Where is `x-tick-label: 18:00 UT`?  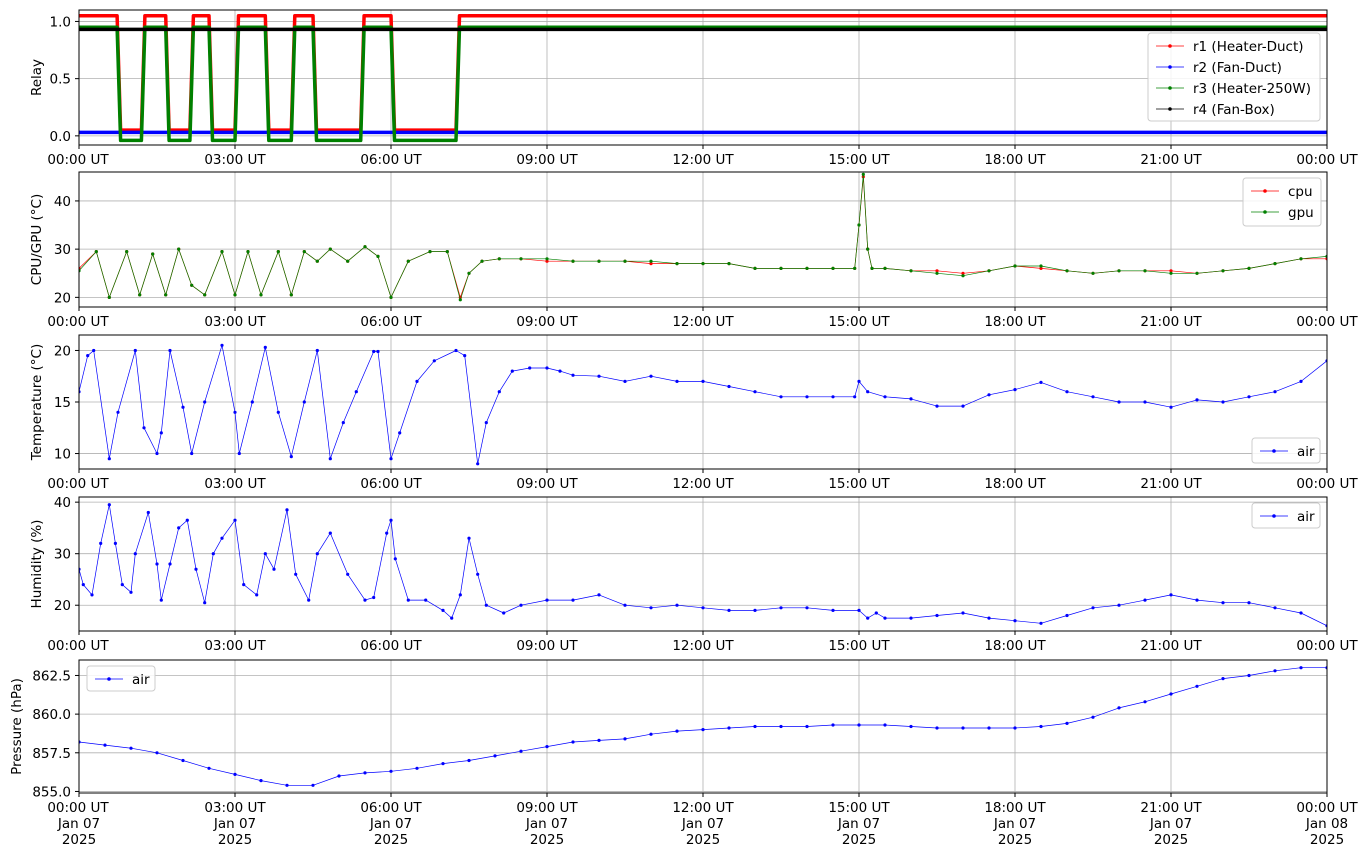 x-tick-label: 18:00 UT is located at coordinates (1015, 322).